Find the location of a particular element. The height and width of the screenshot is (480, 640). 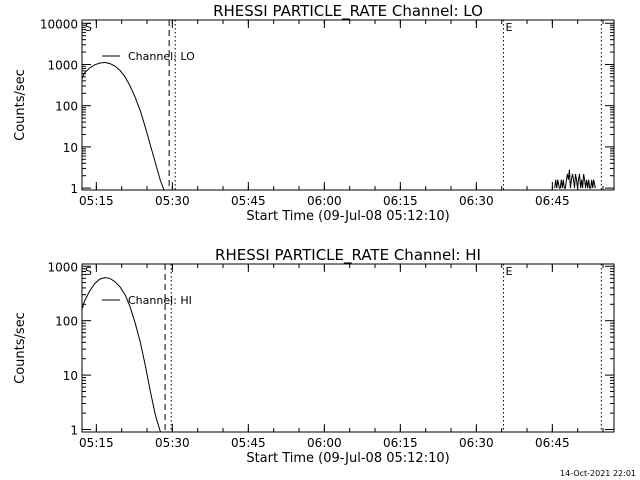

legend-label: Channel: LO is located at coordinates (161, 56).